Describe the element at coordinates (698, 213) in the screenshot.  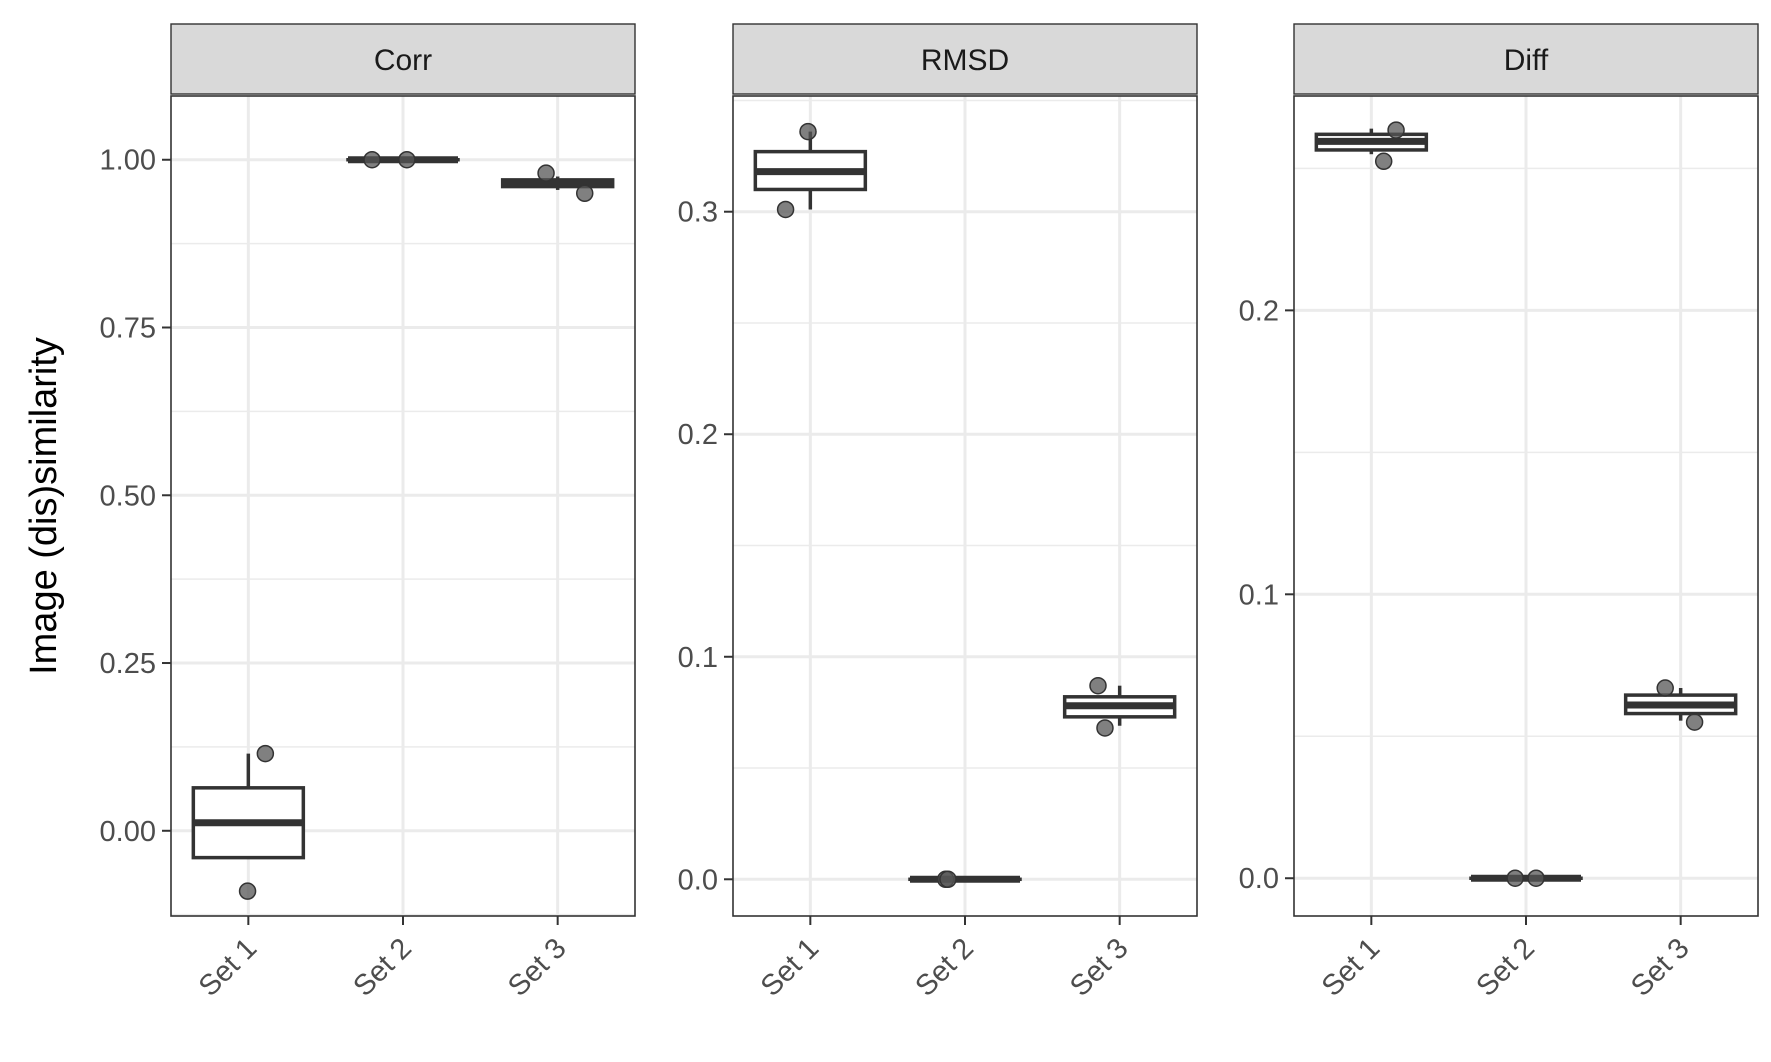
I see `y-tick-label: 0.3` at that location.